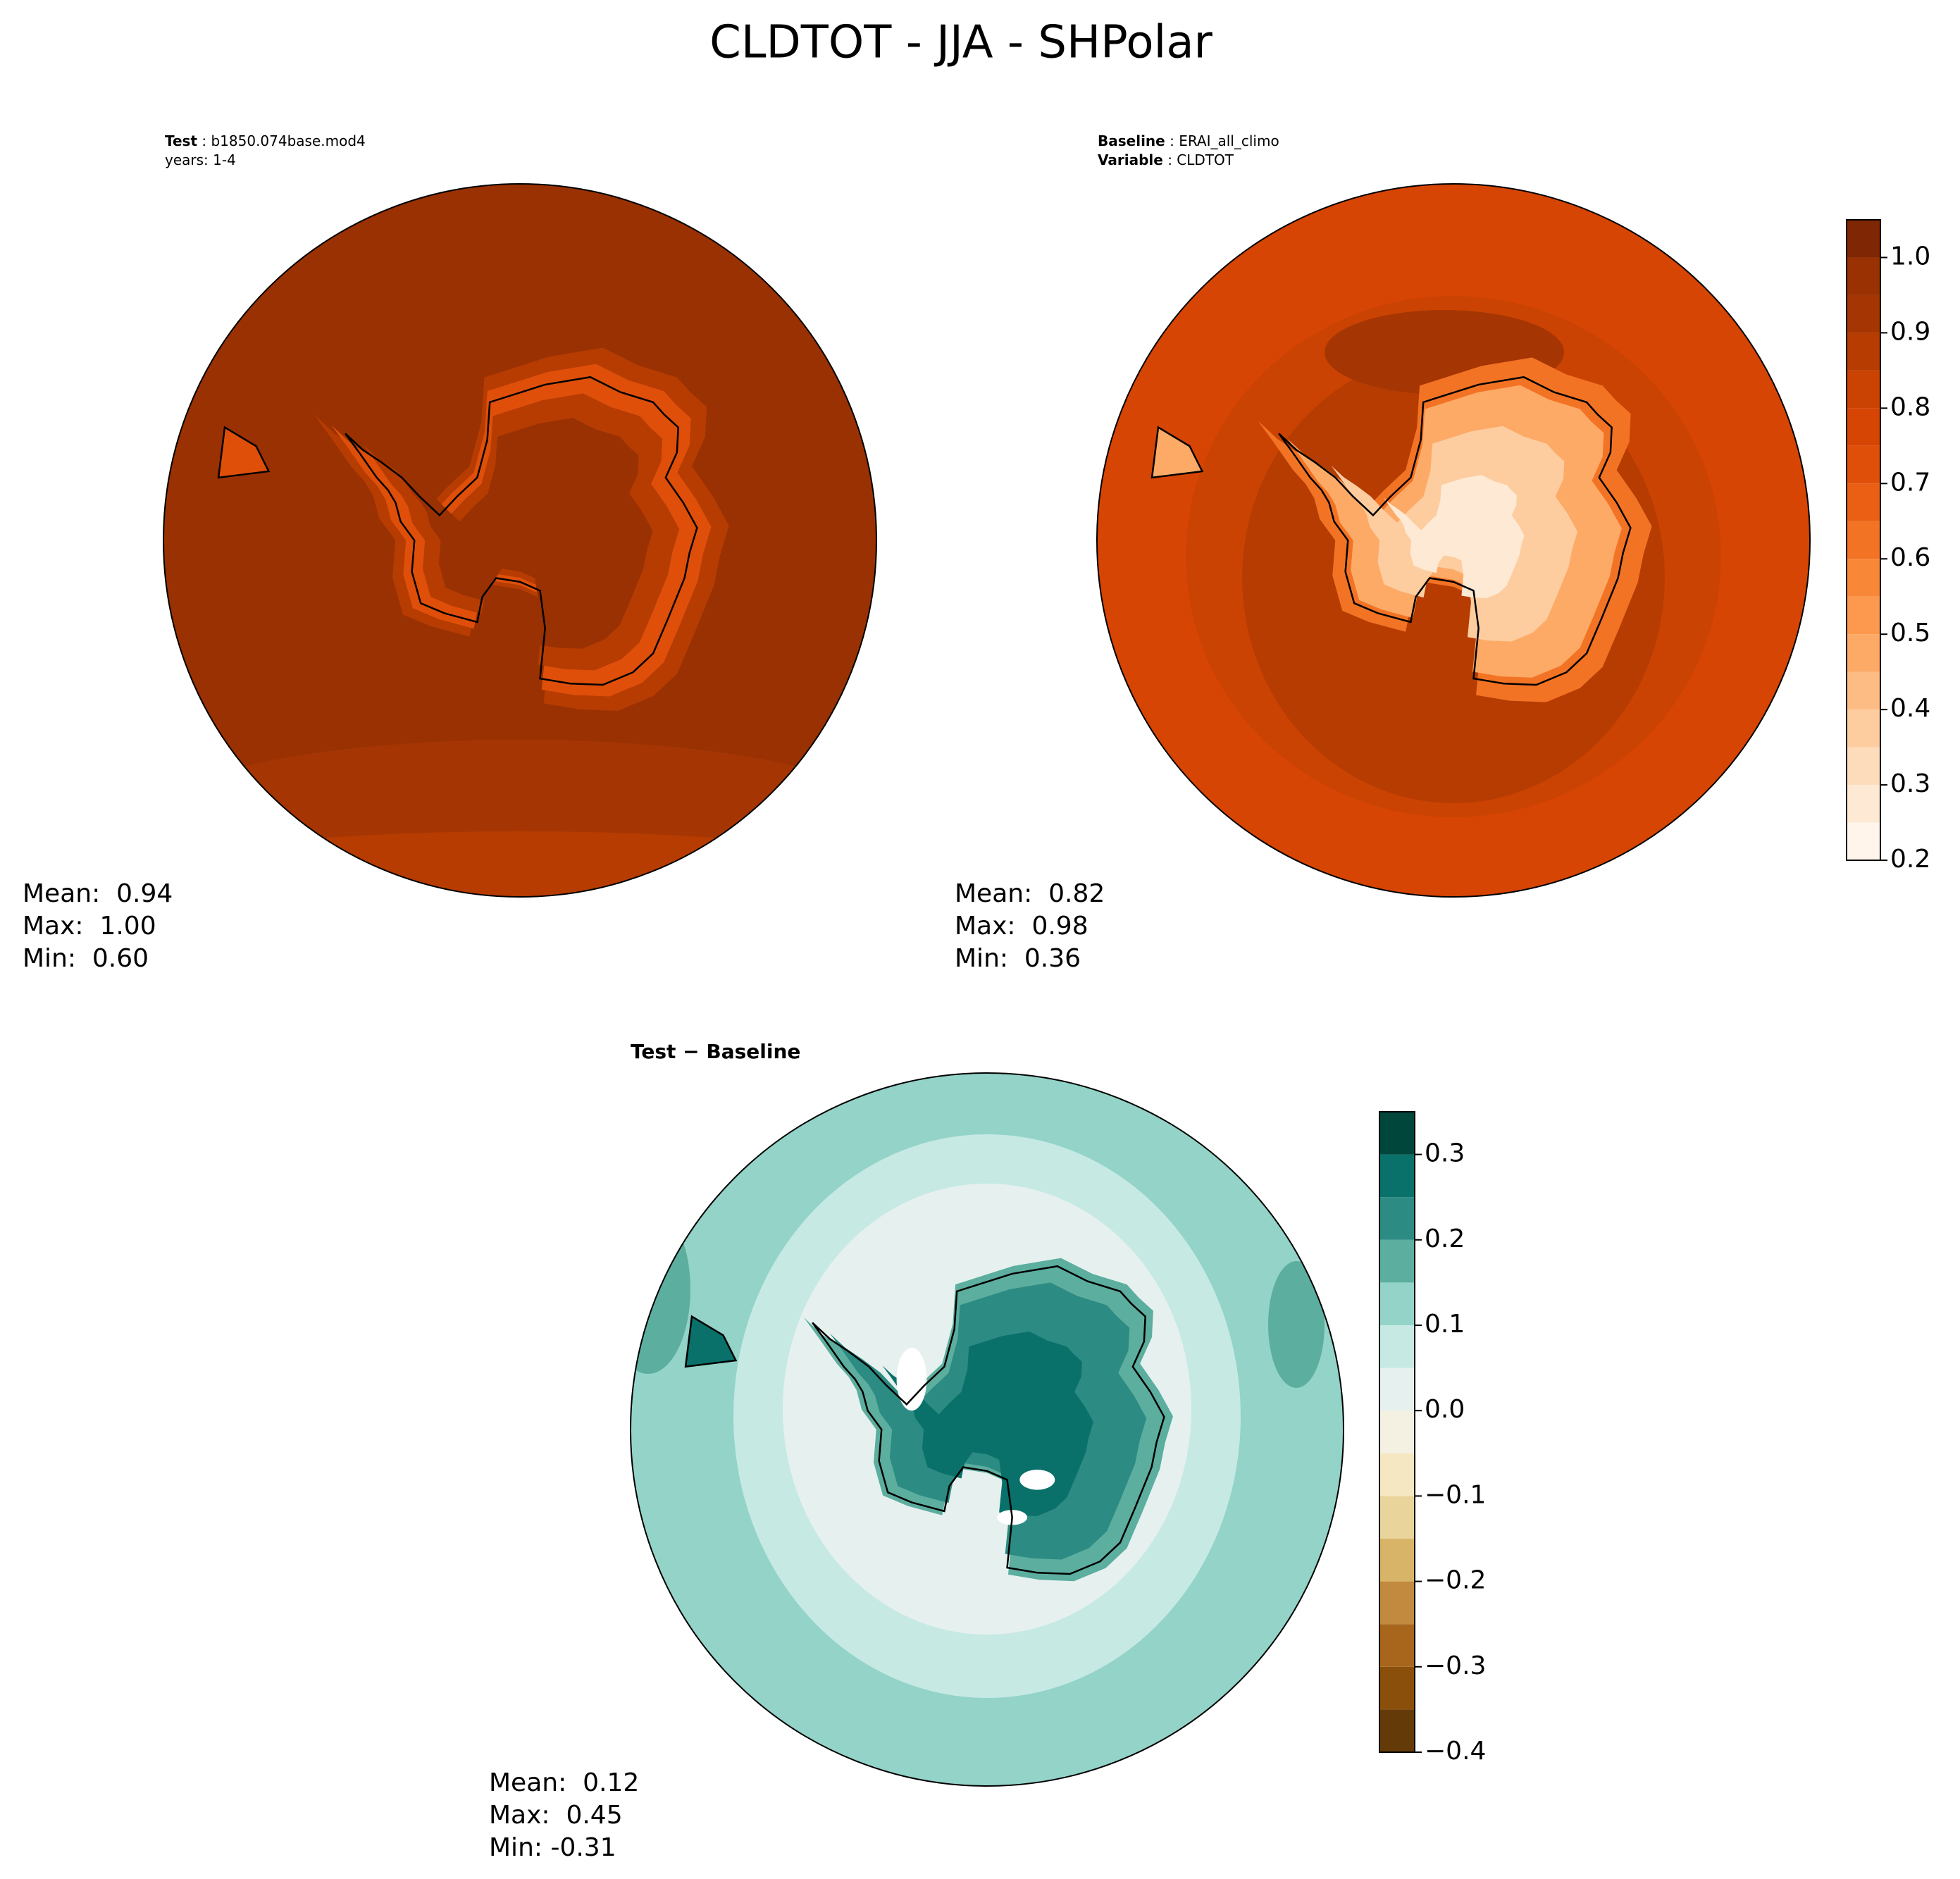  I want to click on panel-header: Test : b1850.074base.mod4, so click(265, 140).